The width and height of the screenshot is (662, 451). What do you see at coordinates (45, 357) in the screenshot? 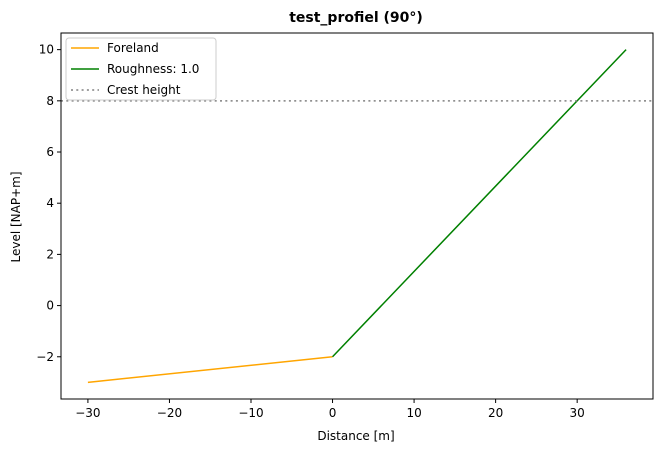
I see `y-tick-label: −2` at bounding box center [45, 357].